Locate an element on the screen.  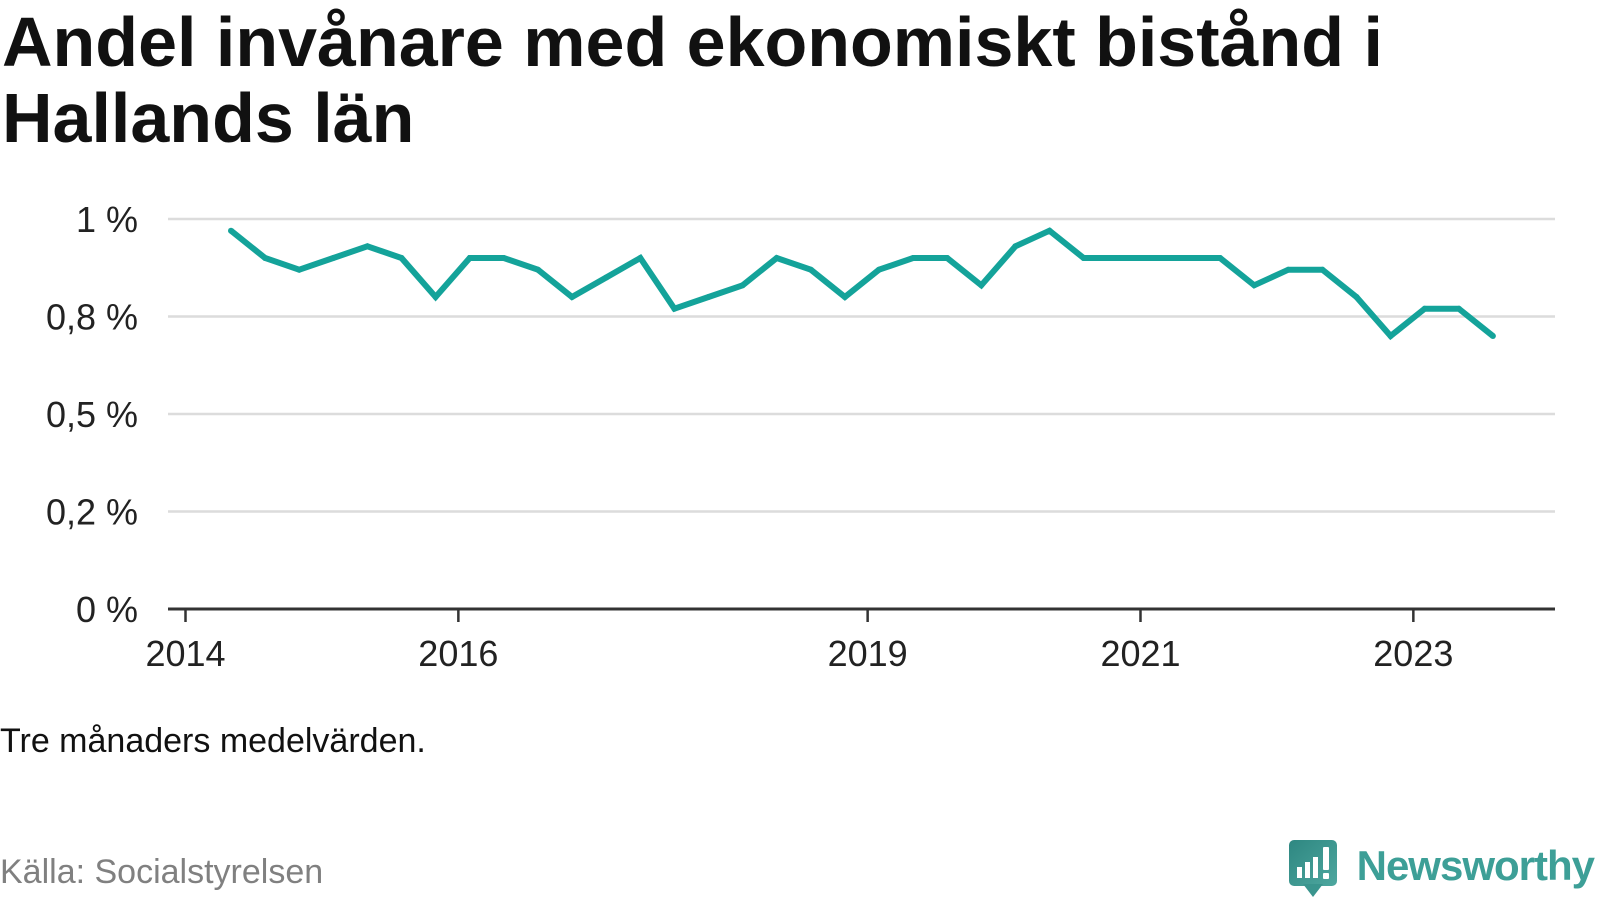
y-tick-label: 0,5 % is located at coordinates (92, 414).